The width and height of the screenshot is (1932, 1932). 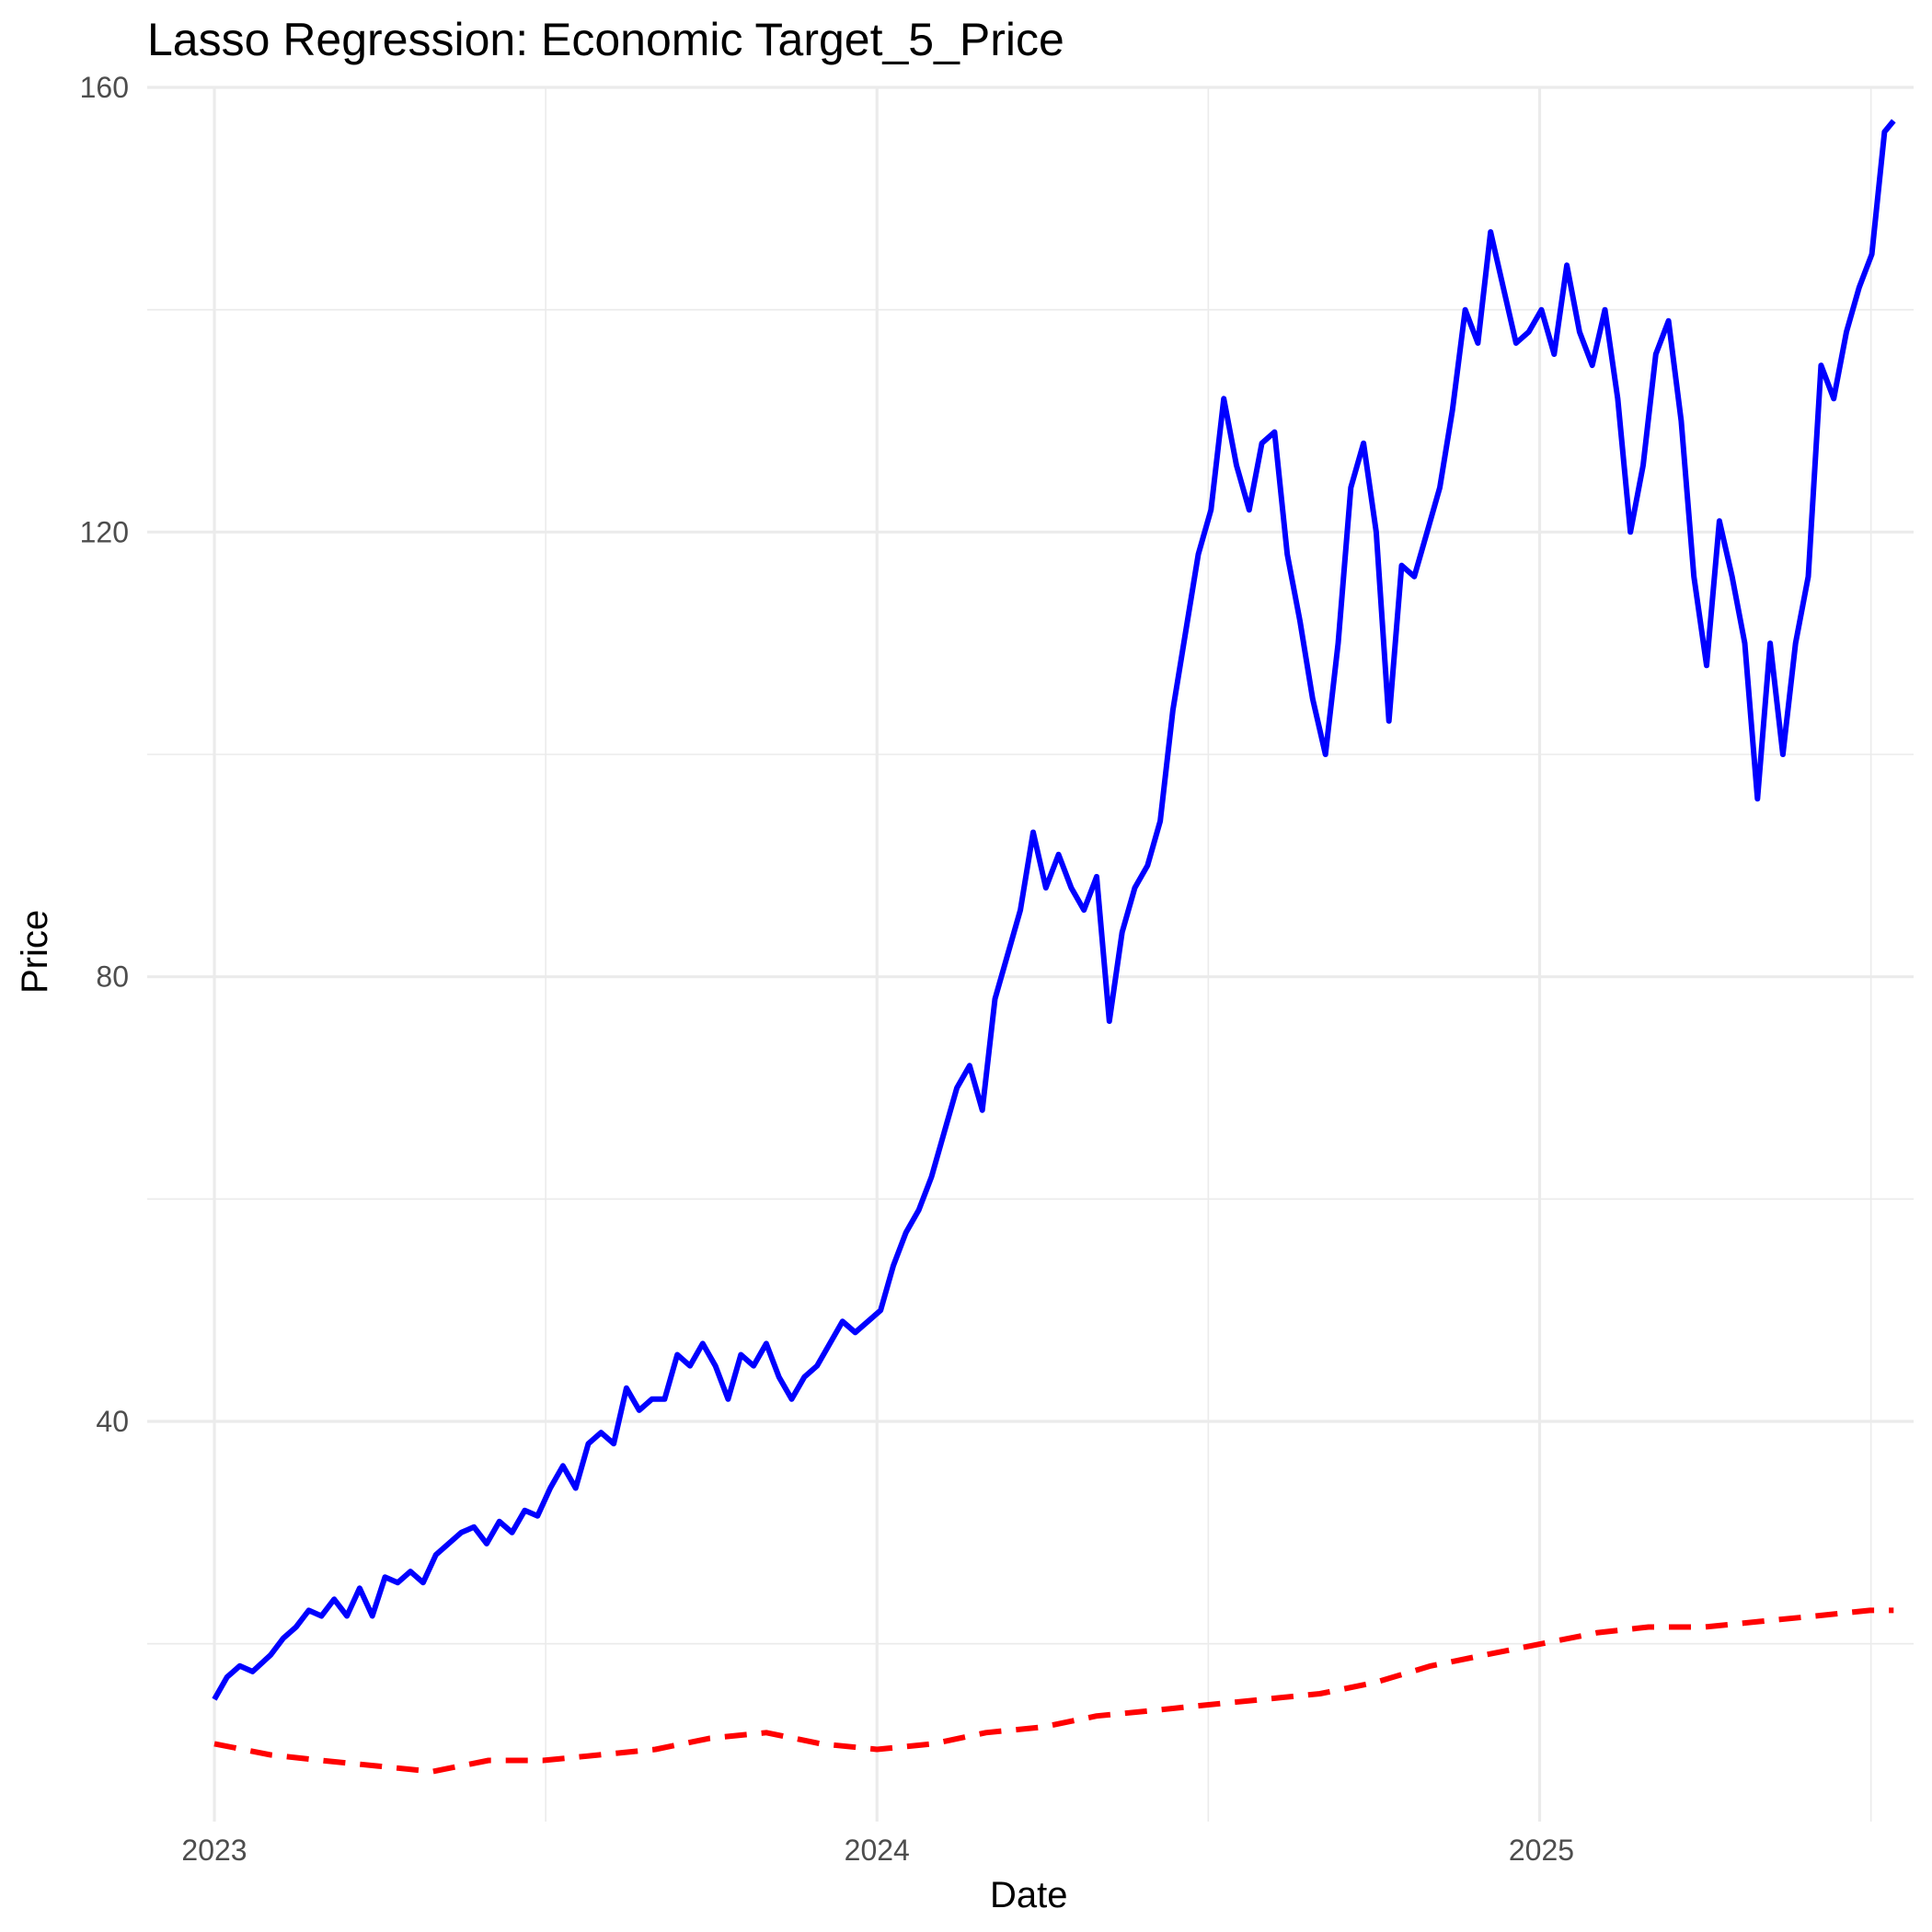 What do you see at coordinates (112, 1421) in the screenshot?
I see `y-tick-label: 40` at bounding box center [112, 1421].